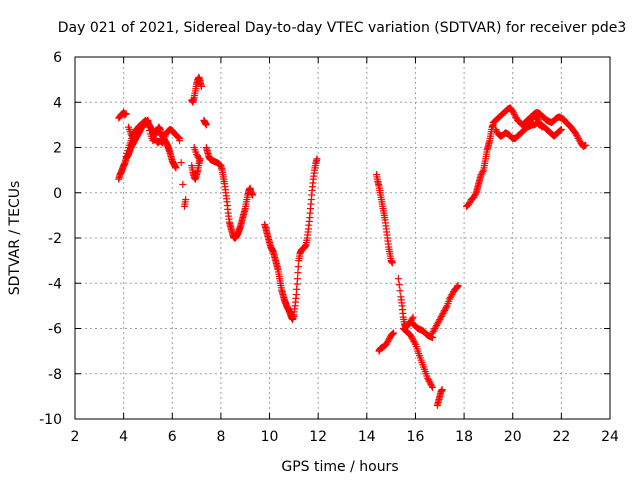  Describe the element at coordinates (345, 437) in the screenshot. I see `x-tick-labels: 2 4 6 8 10 12 14 16 18 20 22 24` at that location.